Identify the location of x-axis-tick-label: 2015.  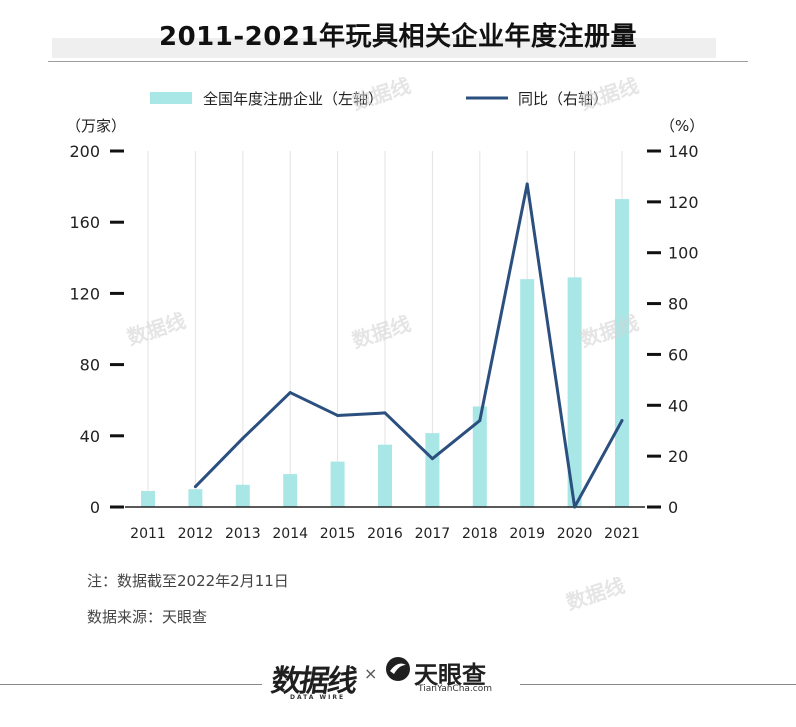
(338, 534).